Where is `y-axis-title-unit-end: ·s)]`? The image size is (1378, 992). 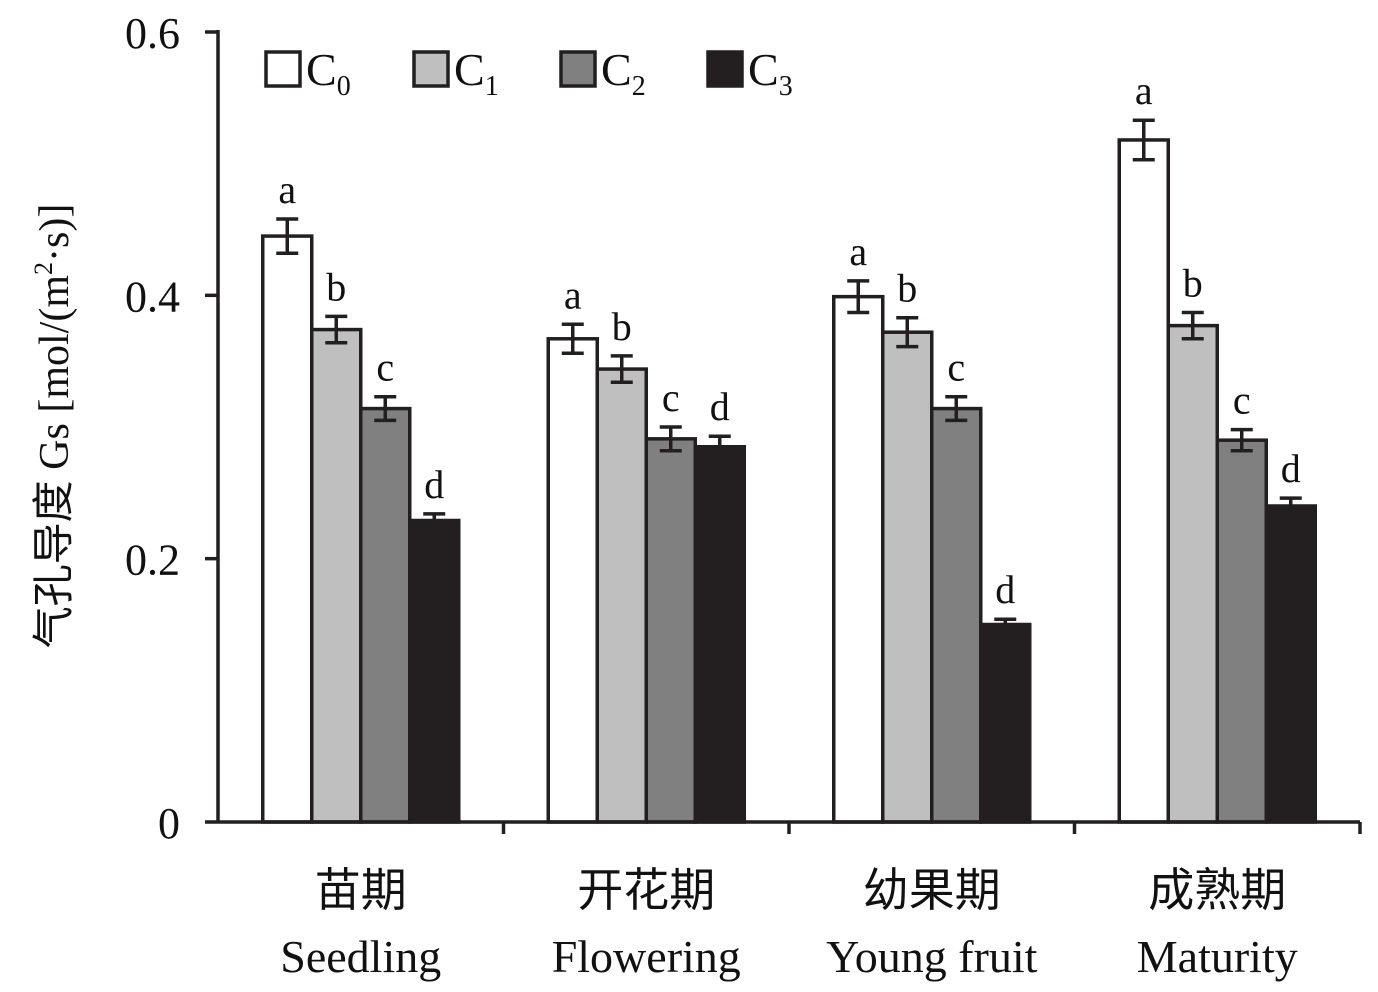
y-axis-title-unit-end: ·s)] is located at coordinates (55, 233).